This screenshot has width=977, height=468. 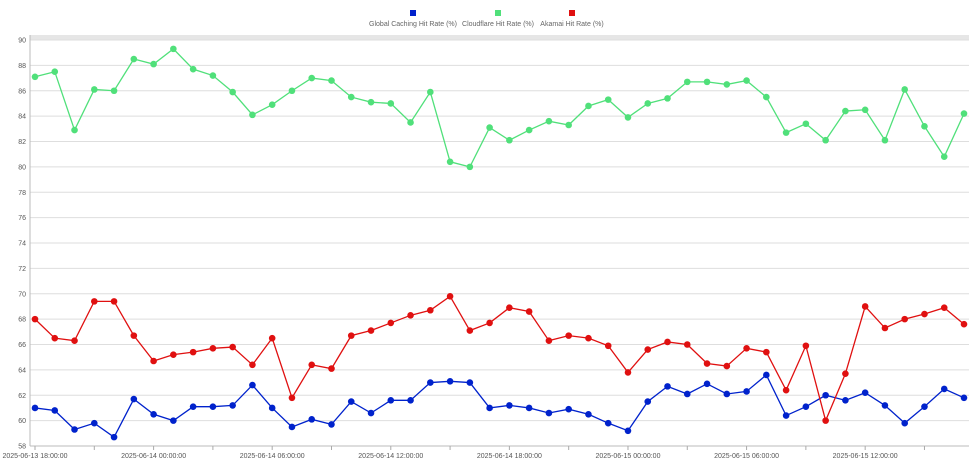 I want to click on legend-item: Cloudflare Hit Rate (%), so click(x=498, y=19).